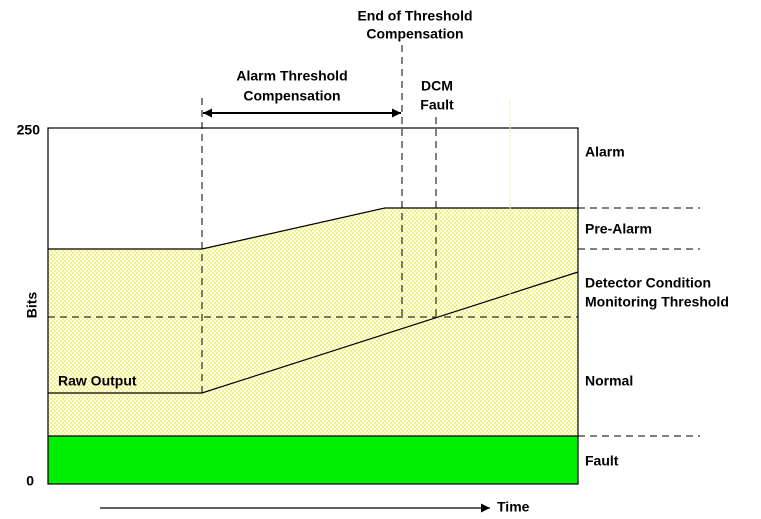  What do you see at coordinates (513, 507) in the screenshot?
I see `axis-title: Time` at bounding box center [513, 507].